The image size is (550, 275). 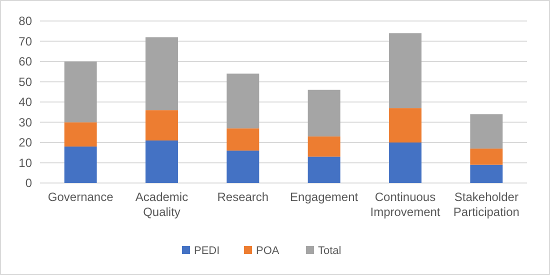 What do you see at coordinates (81, 197) in the screenshot?
I see `x-tick-label: Governance` at bounding box center [81, 197].